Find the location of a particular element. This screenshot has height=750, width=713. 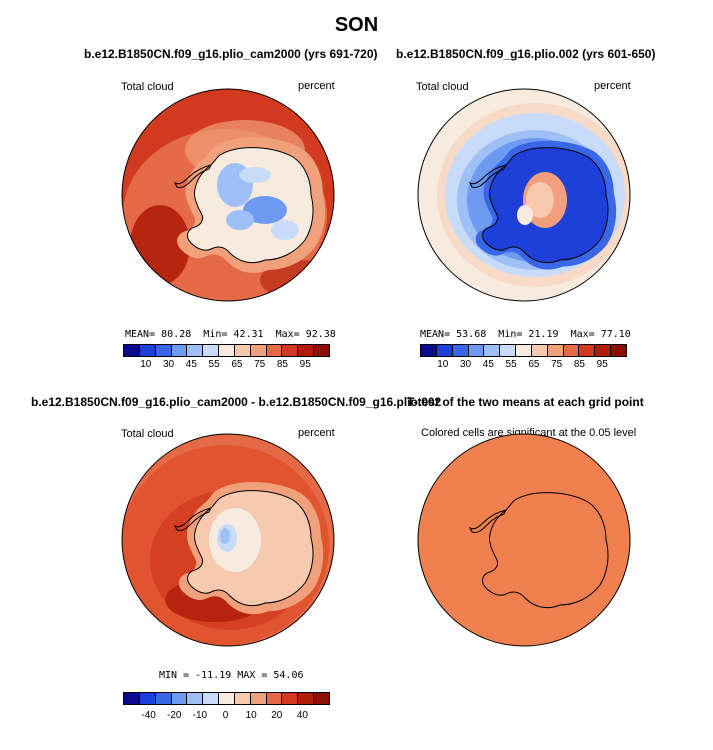

stats-top-left: MEAN= 80.28 Min= 42.31 Max= 92.38 is located at coordinates (230, 334).